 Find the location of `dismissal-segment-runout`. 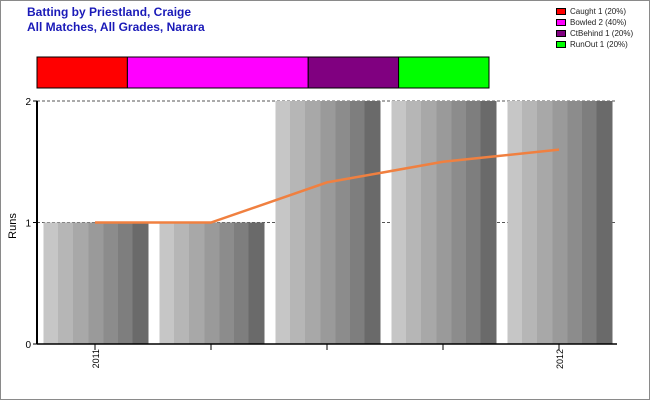

dismissal-segment-runout is located at coordinates (444, 72).